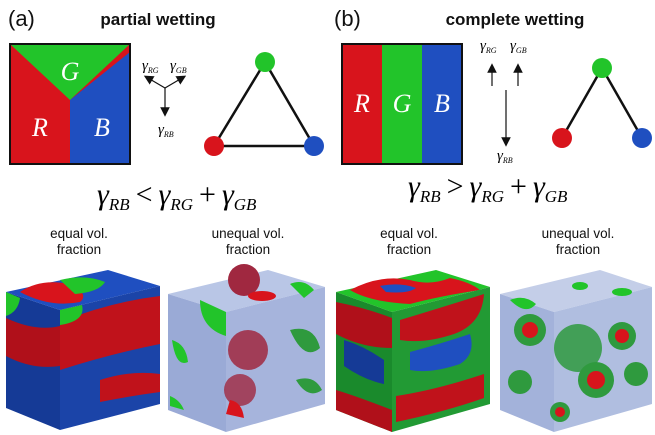 This screenshot has height=435, width=655. Describe the element at coordinates (70, 71) in the screenshot. I see `square-a-g-label: G` at that location.